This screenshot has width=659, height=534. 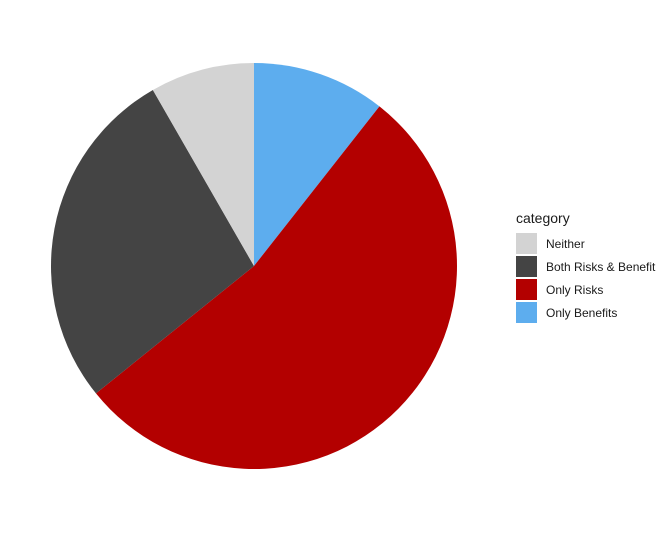 What do you see at coordinates (203, 164) in the screenshot?
I see `pie-slice-neither` at bounding box center [203, 164].